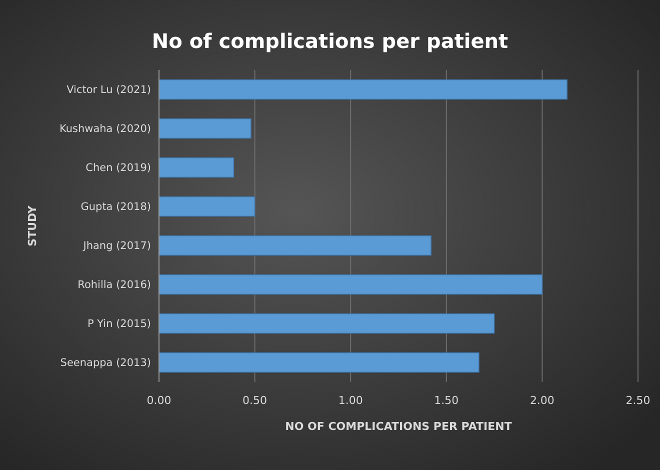  What do you see at coordinates (542, 400) in the screenshot?
I see `x-tick-label: 2.00` at bounding box center [542, 400].